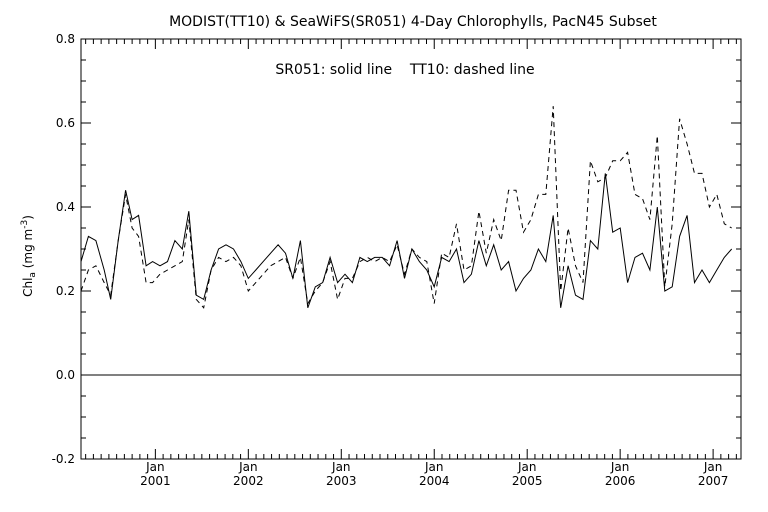 This screenshot has height=512, width=768. I want to click on x-tick-year-label: 2003, so click(341, 481).